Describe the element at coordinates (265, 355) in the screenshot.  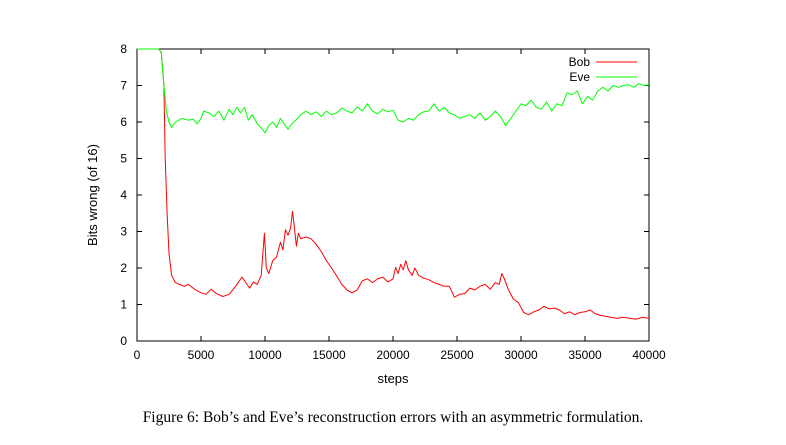
I see `x-tick-label: 10000` at that location.